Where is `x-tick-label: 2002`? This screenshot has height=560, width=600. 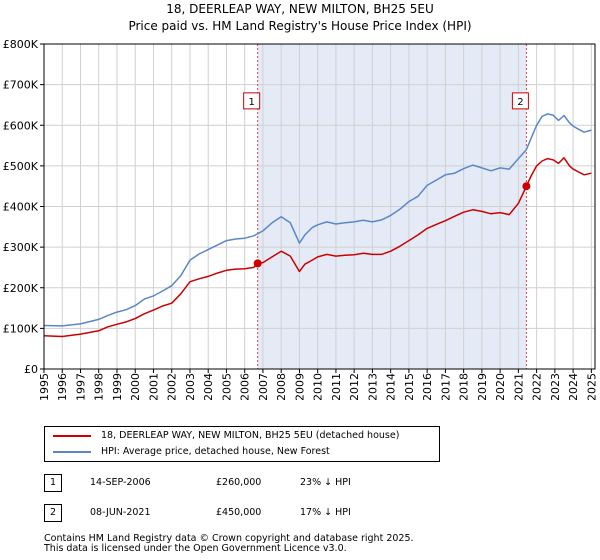 x-tick-label: 2002 is located at coordinates (172, 386).